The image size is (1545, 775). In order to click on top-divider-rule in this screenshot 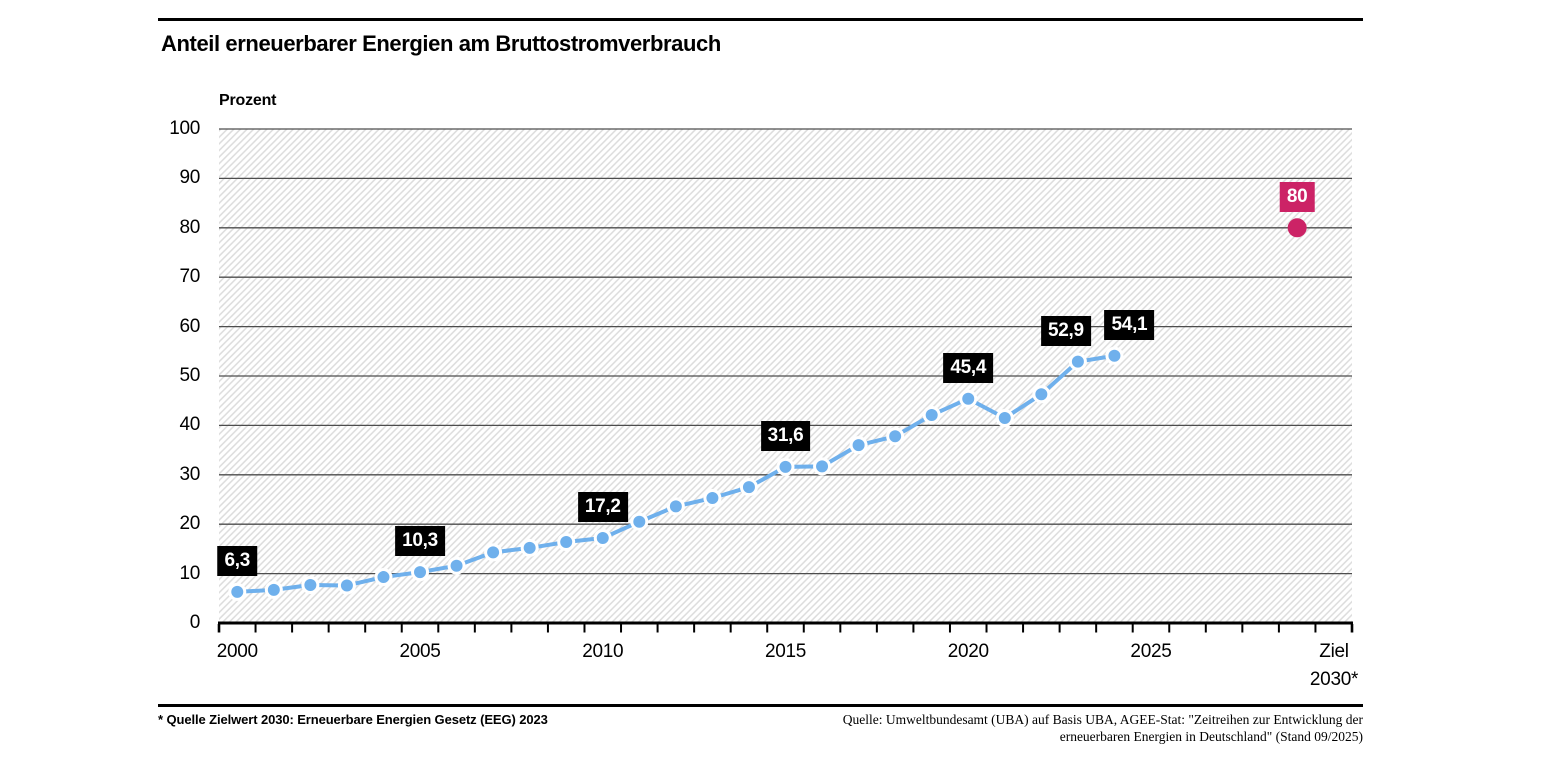, I will do `click(760, 19)`.